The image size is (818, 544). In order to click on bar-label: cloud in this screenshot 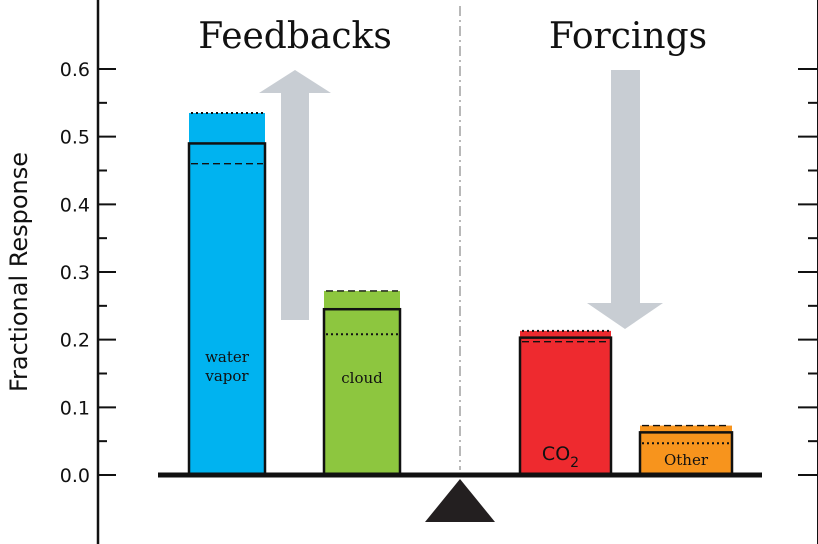, I will do `click(362, 378)`.